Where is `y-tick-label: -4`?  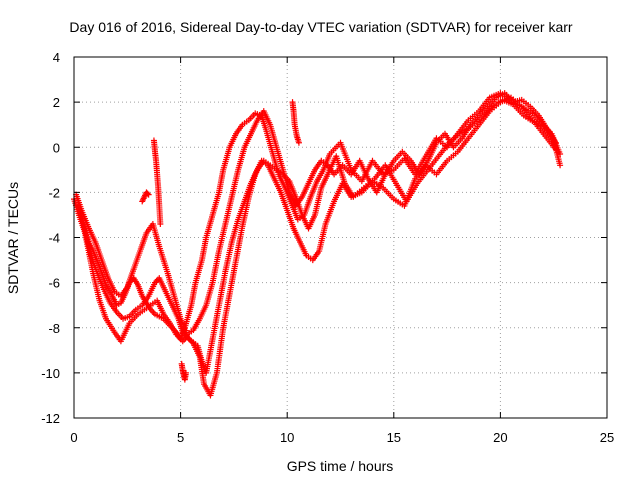
y-tick-label: -4 is located at coordinates (54, 238).